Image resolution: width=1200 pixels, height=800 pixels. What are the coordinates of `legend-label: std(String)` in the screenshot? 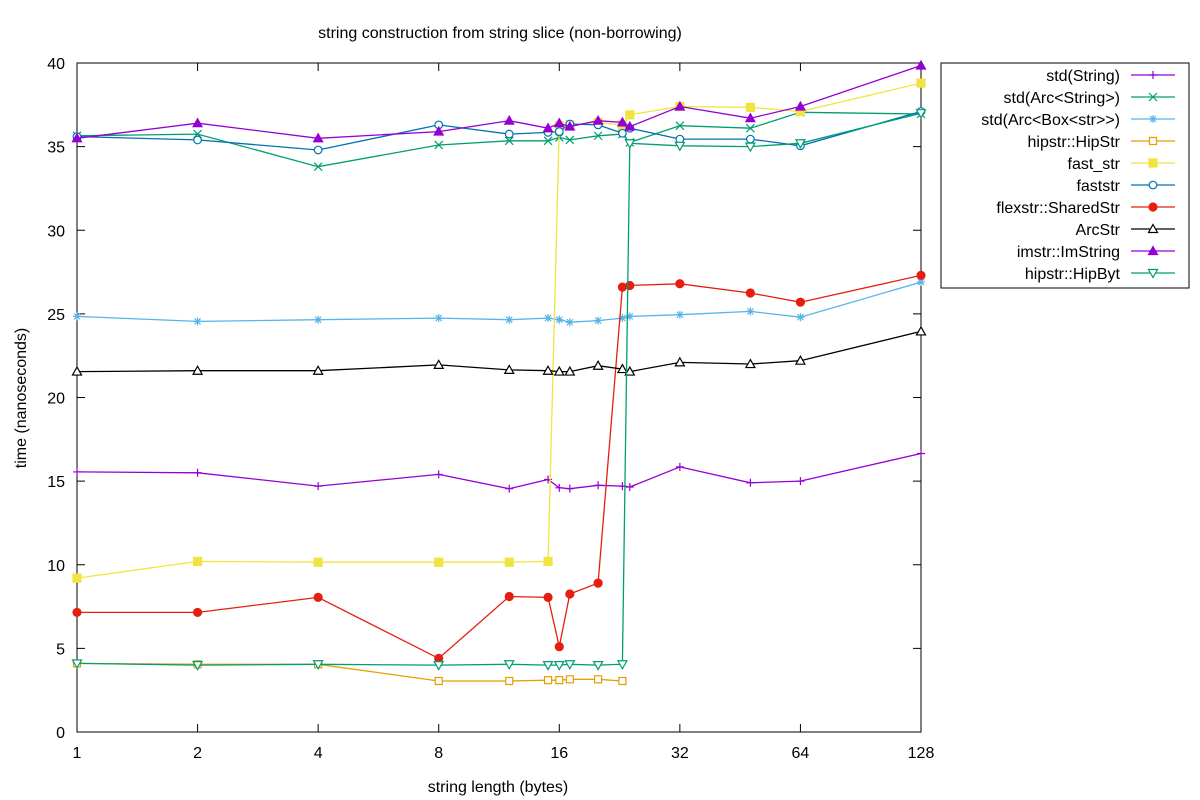 It's located at (1083, 76).